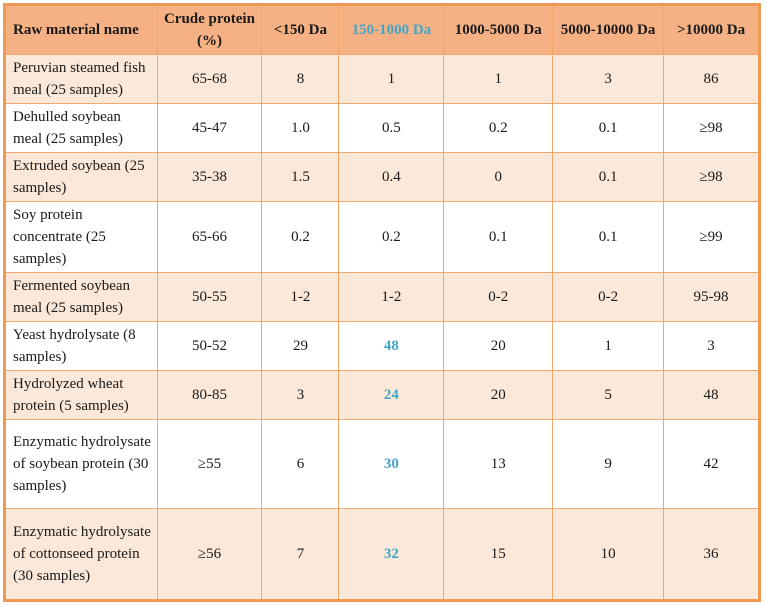  I want to click on 1000-5000da-cell: 15, so click(498, 554).